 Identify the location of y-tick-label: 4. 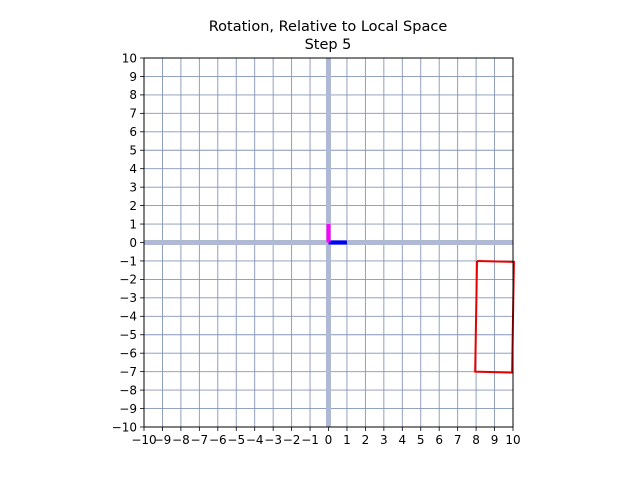
(133, 169).